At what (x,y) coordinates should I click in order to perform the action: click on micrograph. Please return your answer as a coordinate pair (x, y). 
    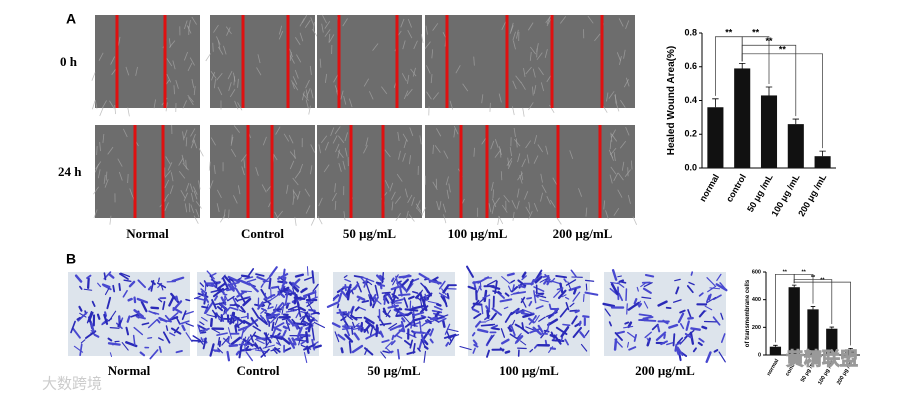
    Looking at the image, I should click on (477, 66).